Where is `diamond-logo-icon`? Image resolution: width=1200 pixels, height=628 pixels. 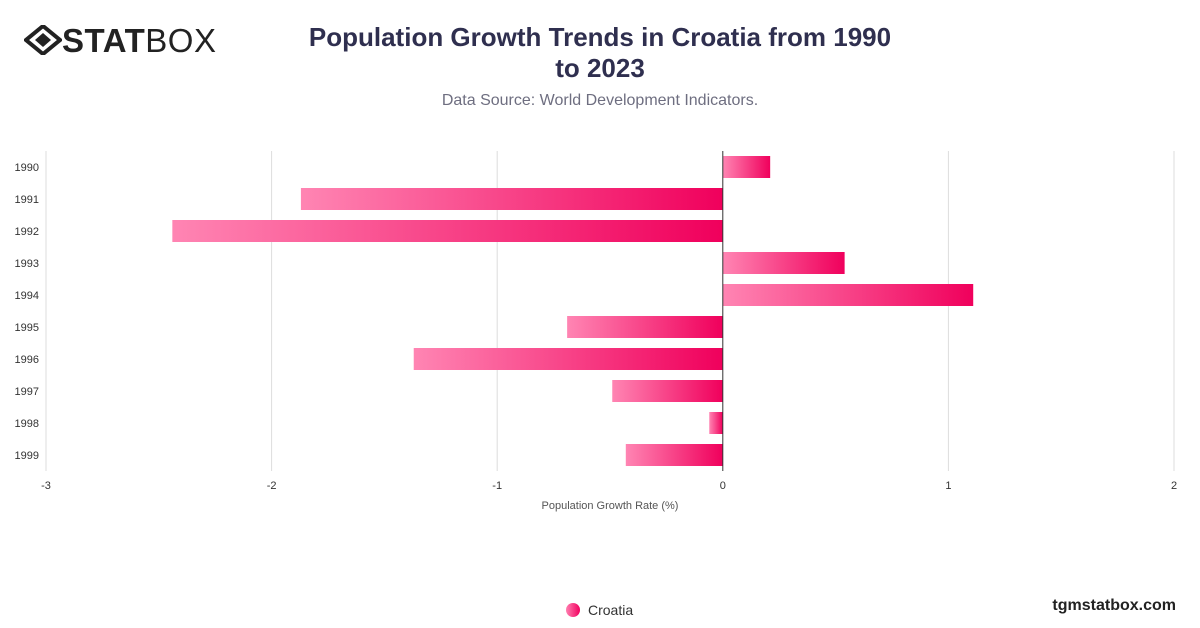
diamond-logo-icon is located at coordinates (43, 40).